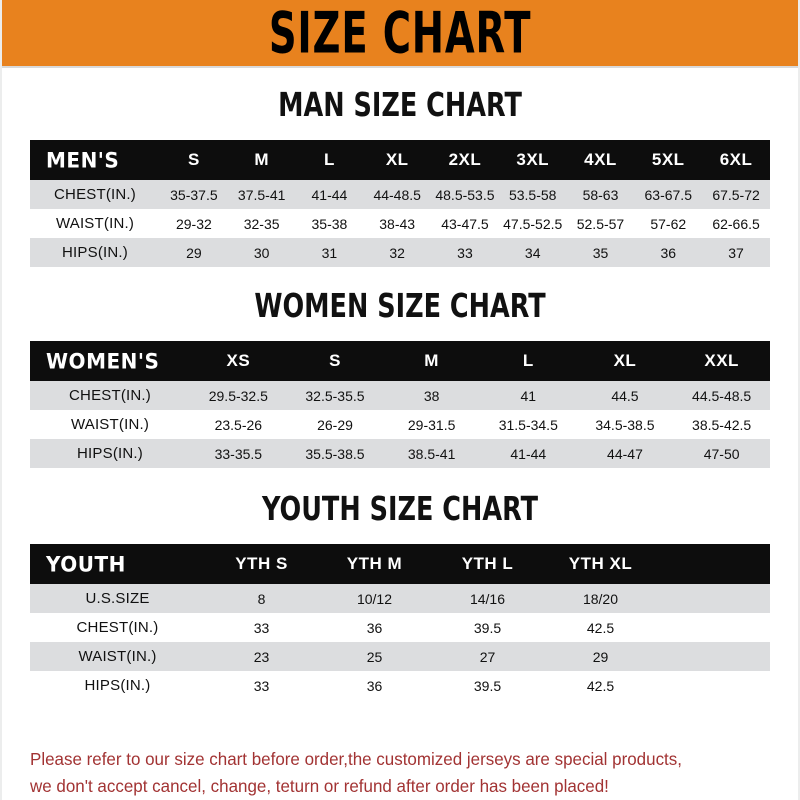 The height and width of the screenshot is (800, 800). Describe the element at coordinates (193, 223) in the screenshot. I see `men-measurement-cell: 29-32` at that location.